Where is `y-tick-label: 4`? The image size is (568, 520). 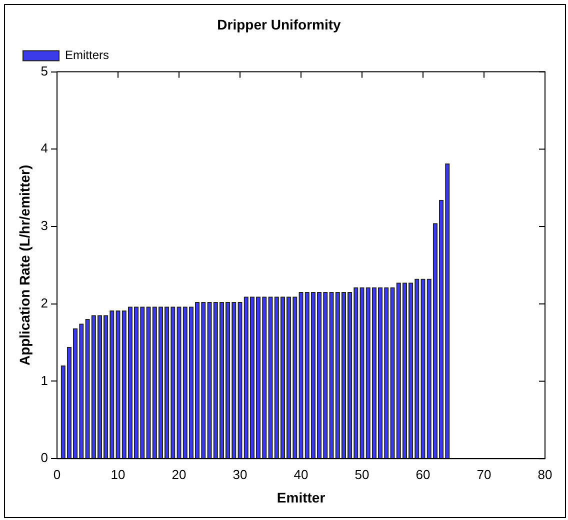 y-tick-label: 4 is located at coordinates (44, 148).